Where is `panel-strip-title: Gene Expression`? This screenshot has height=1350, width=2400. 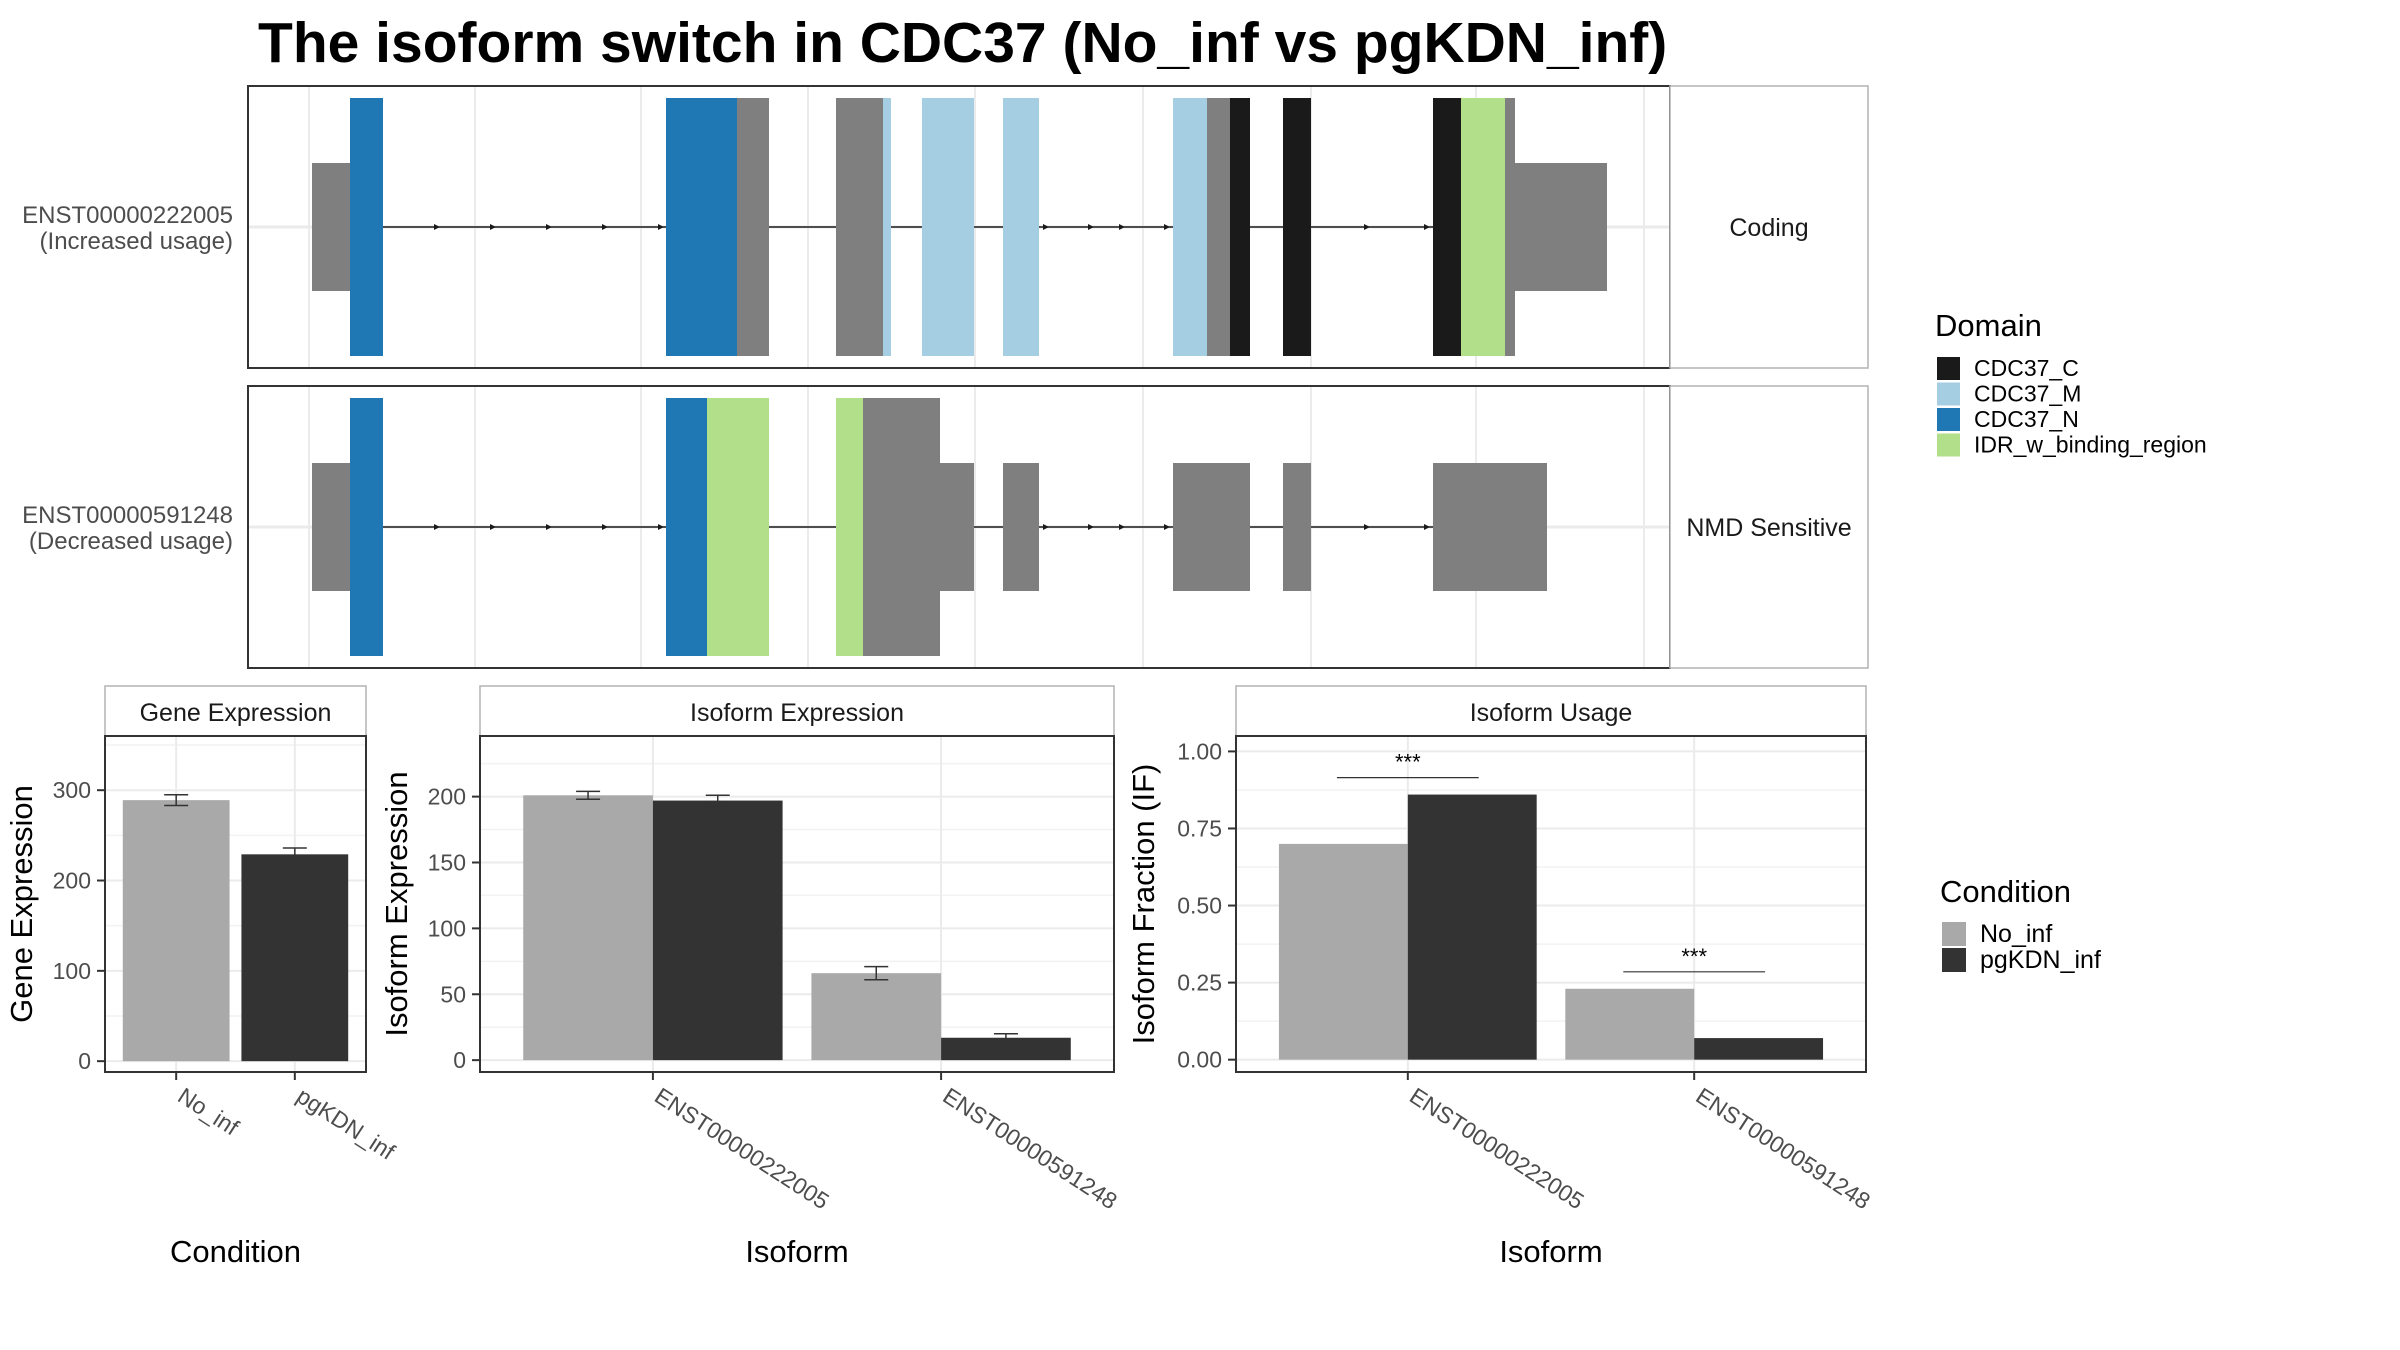
panel-strip-title: Gene Expression is located at coordinates (236, 713).